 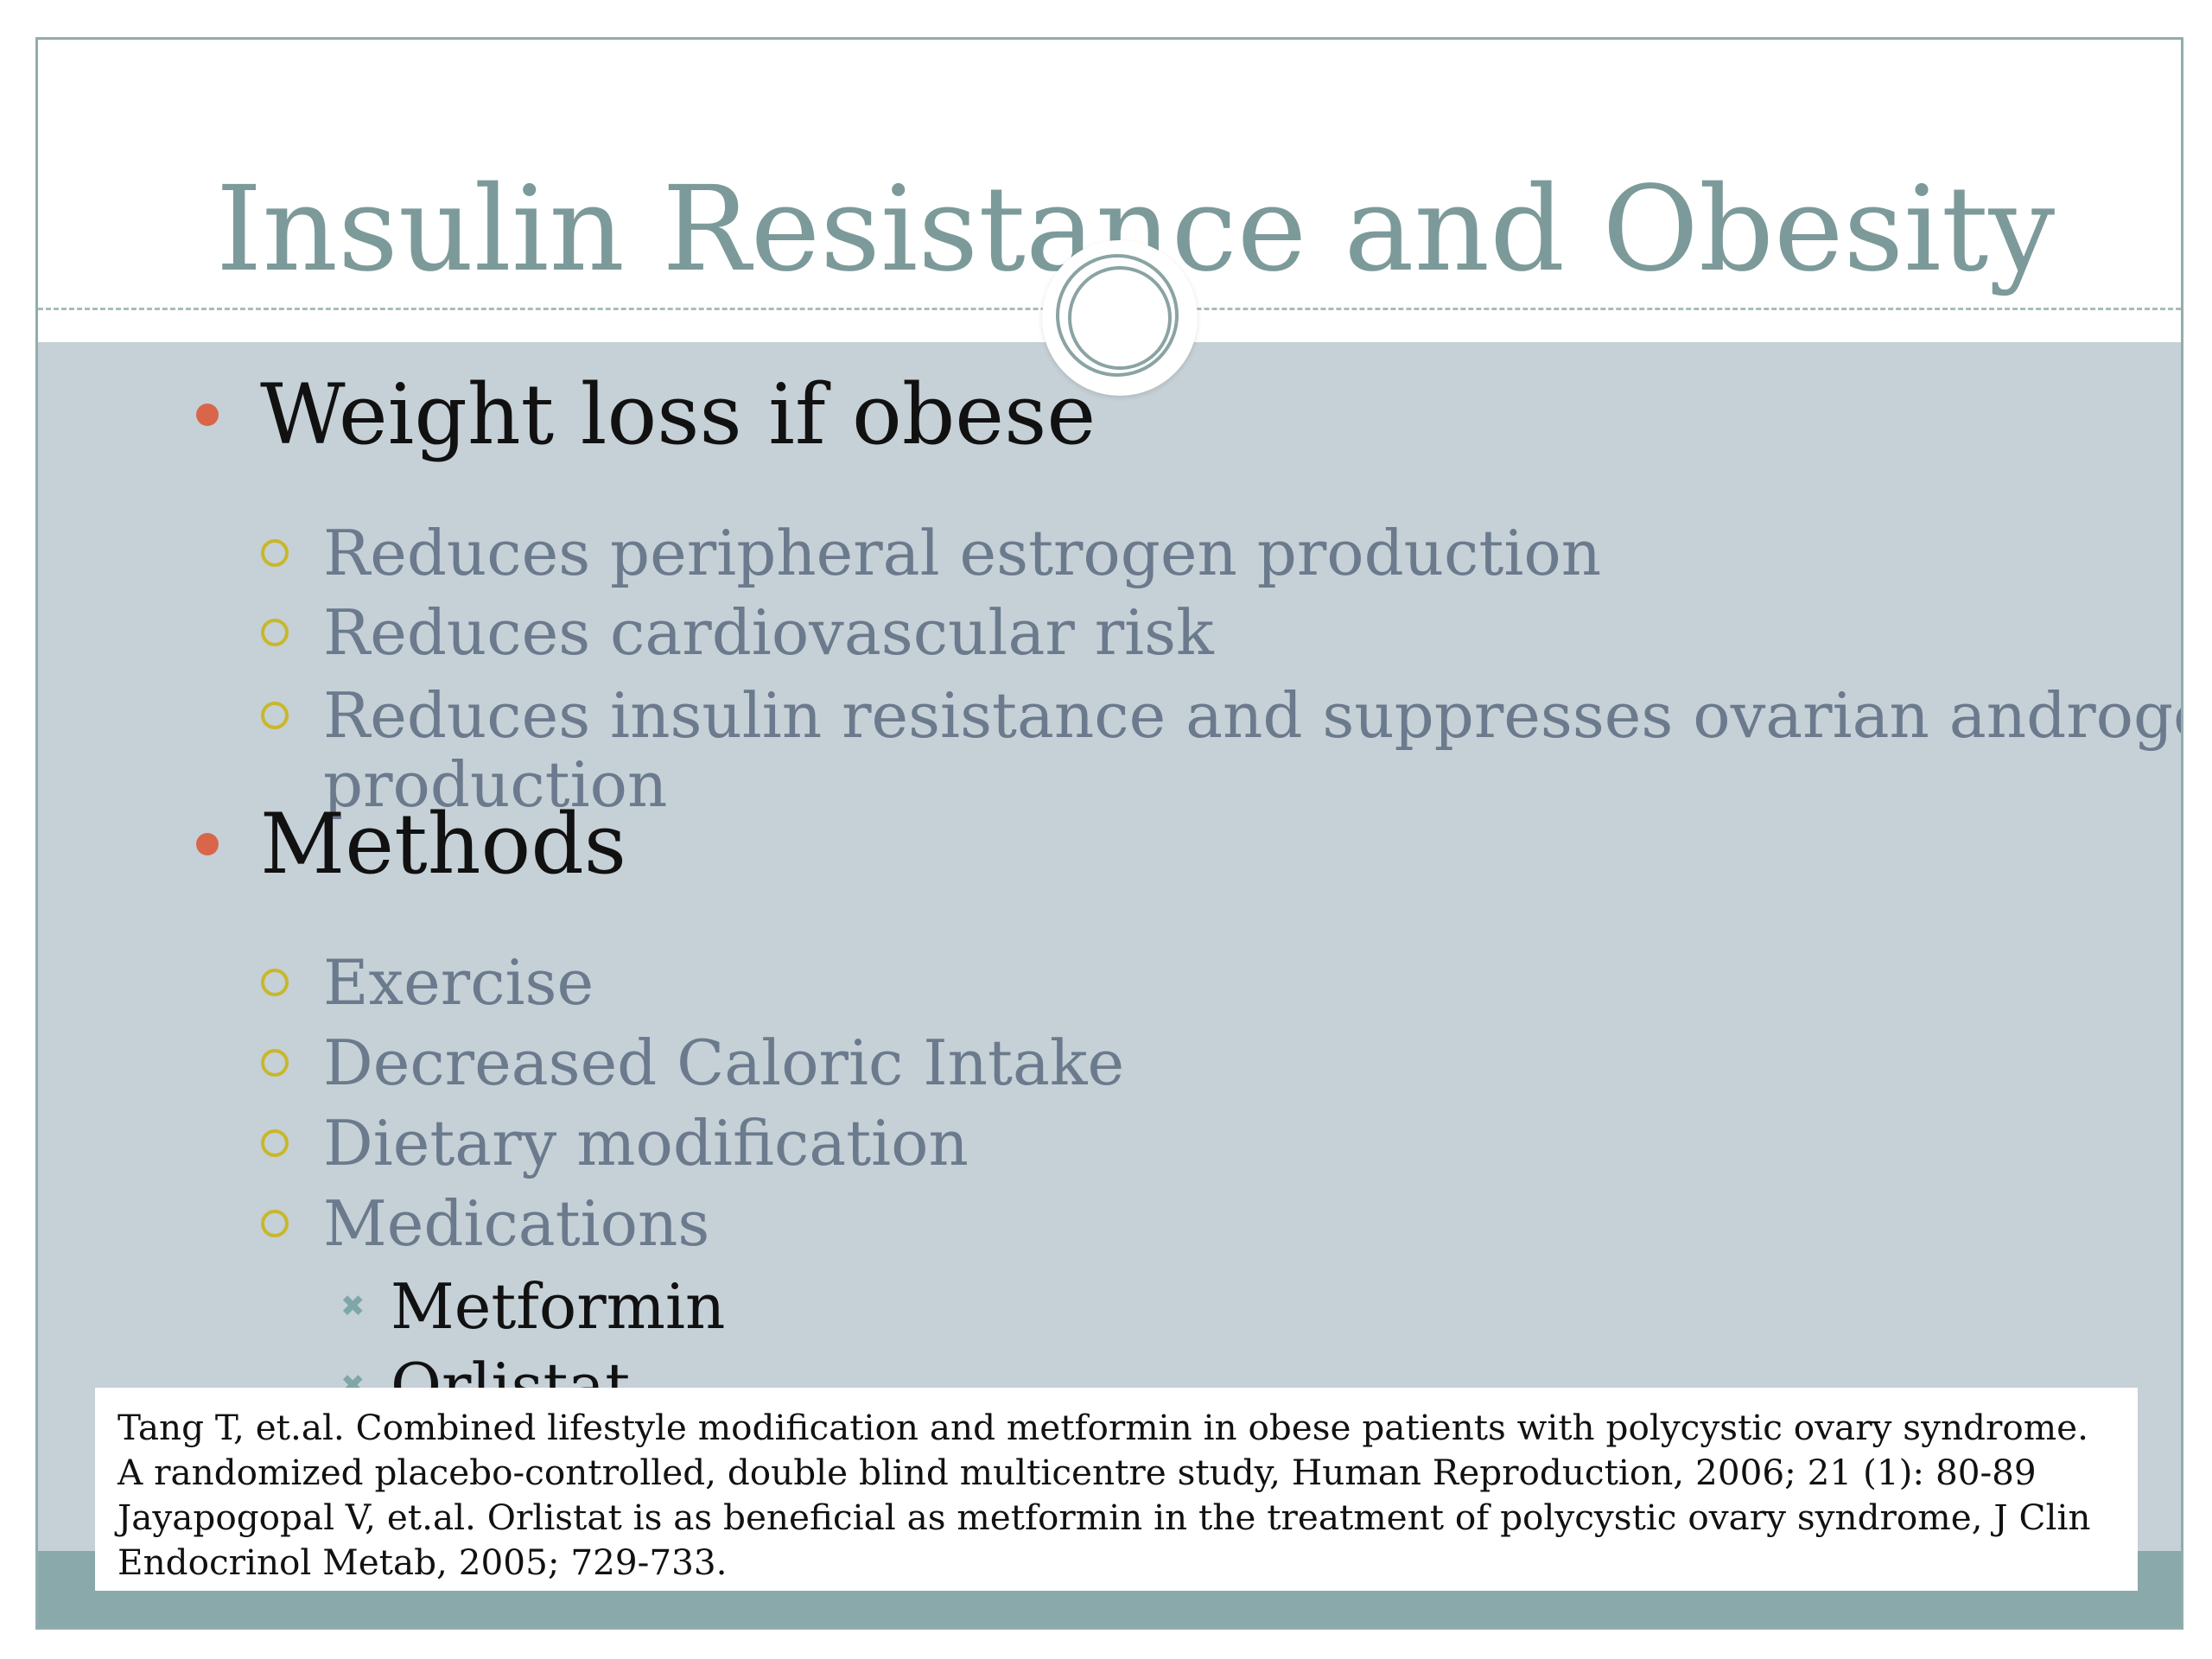 I want to click on sub-bullet: Dietary modification, so click(x=615, y=1143).